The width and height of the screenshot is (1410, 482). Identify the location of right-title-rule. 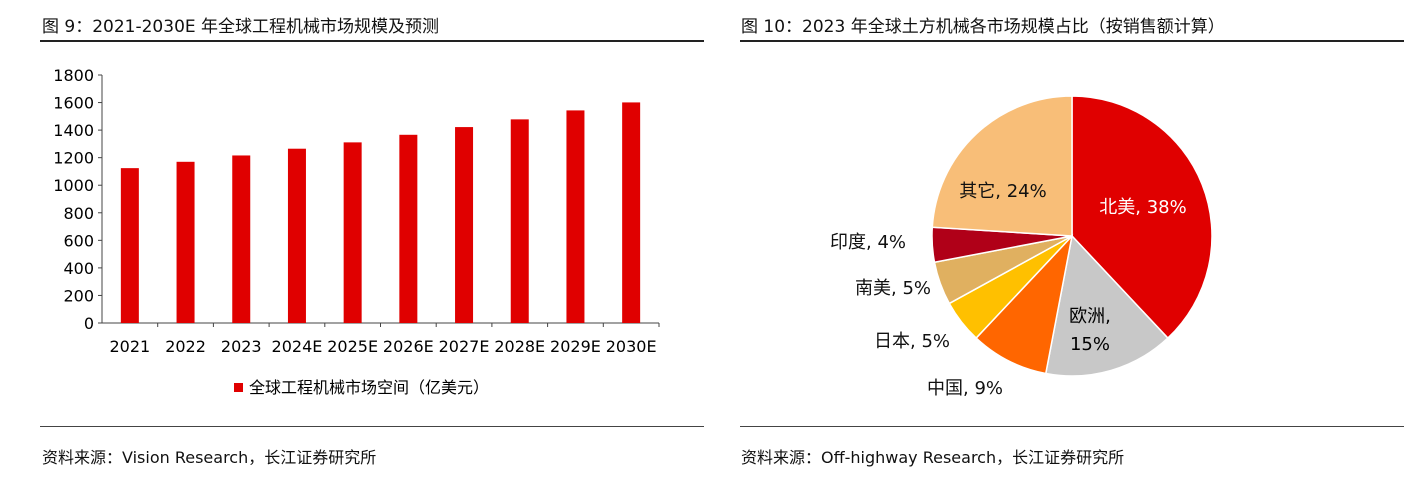
(1072, 41).